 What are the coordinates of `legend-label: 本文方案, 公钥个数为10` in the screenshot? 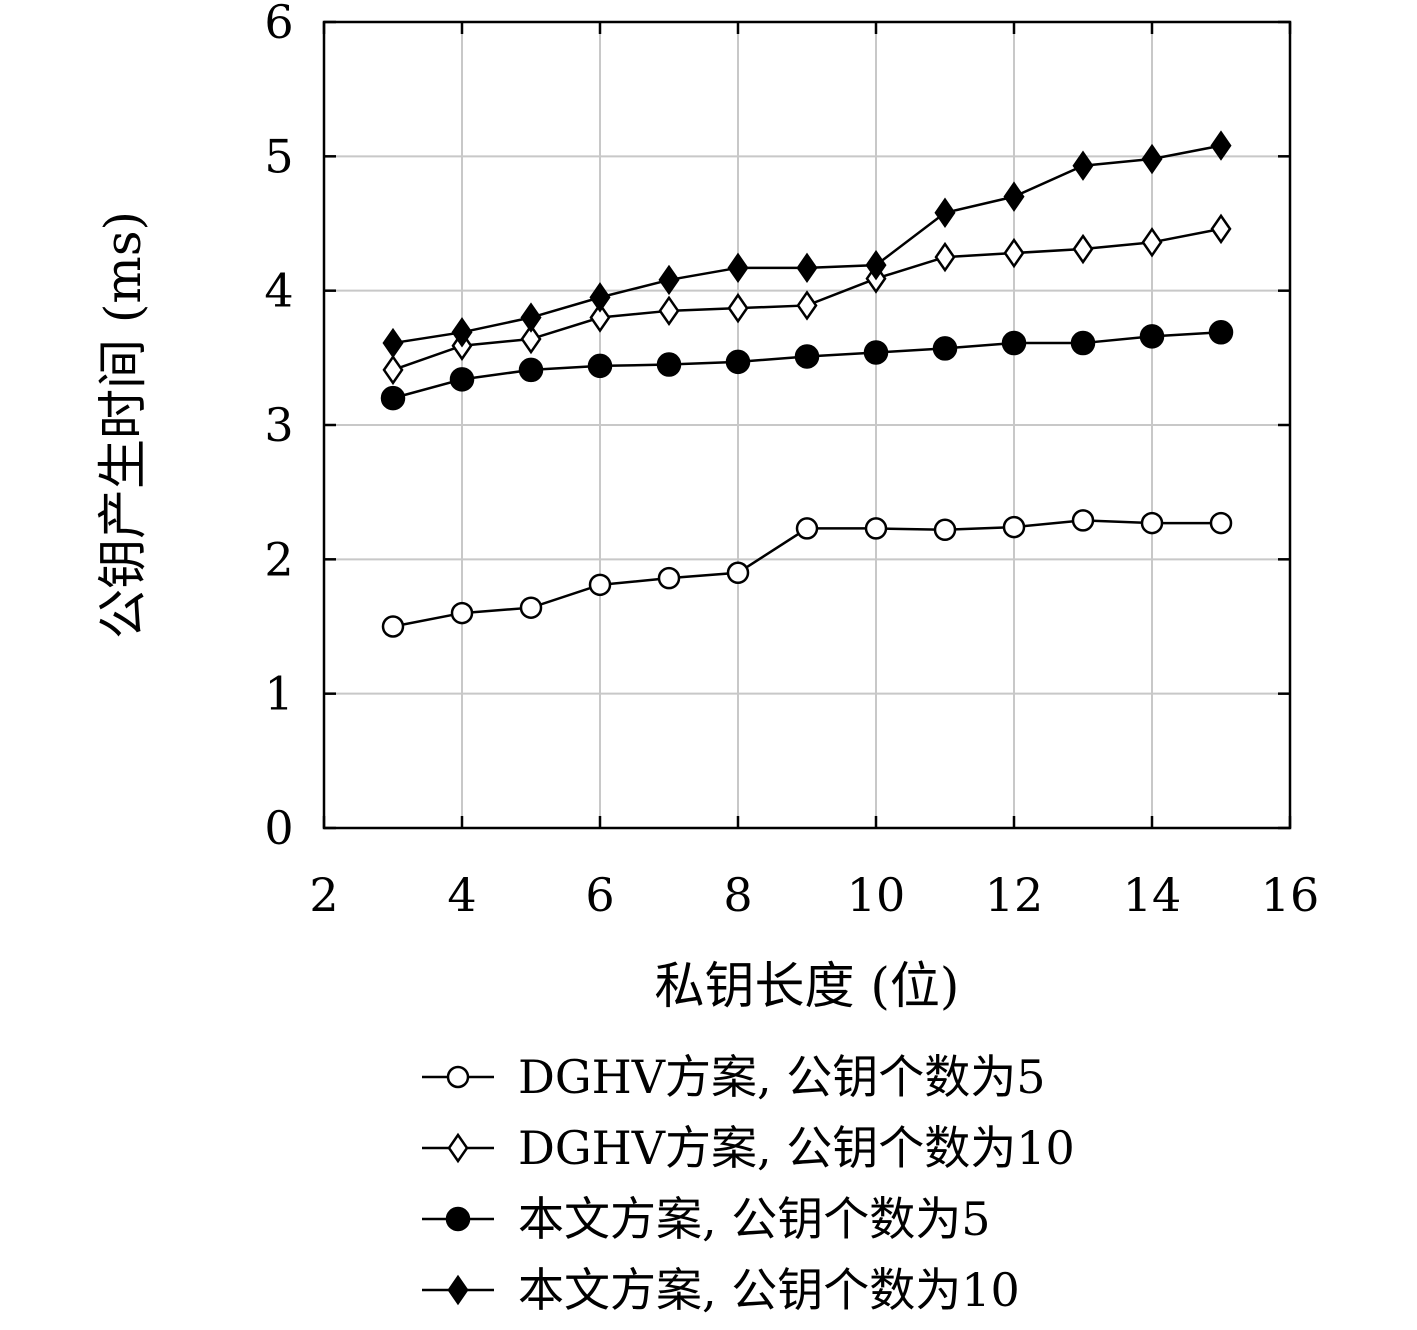 It's located at (769, 1290).